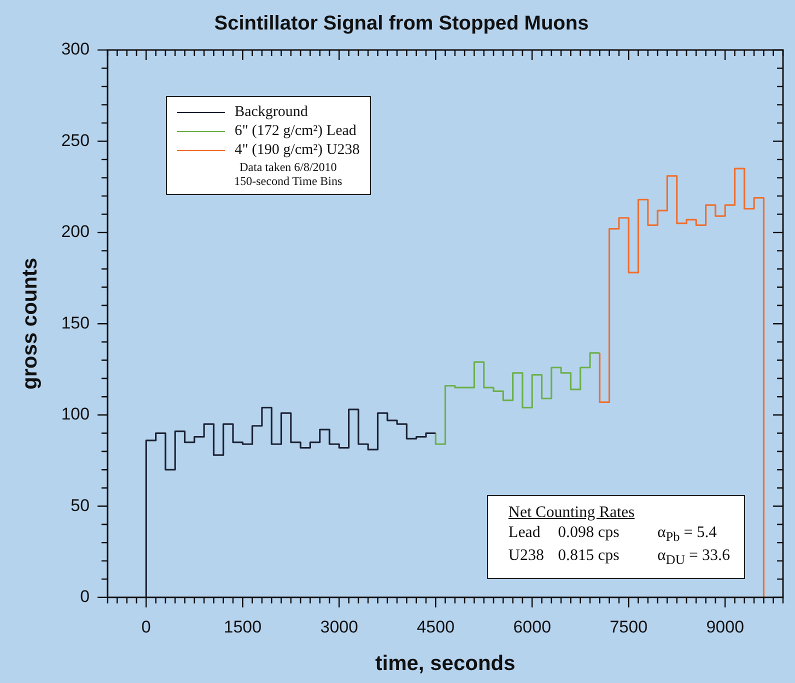 The width and height of the screenshot is (795, 683). What do you see at coordinates (629, 626) in the screenshot?
I see `x-tick-label: 7500` at bounding box center [629, 626].